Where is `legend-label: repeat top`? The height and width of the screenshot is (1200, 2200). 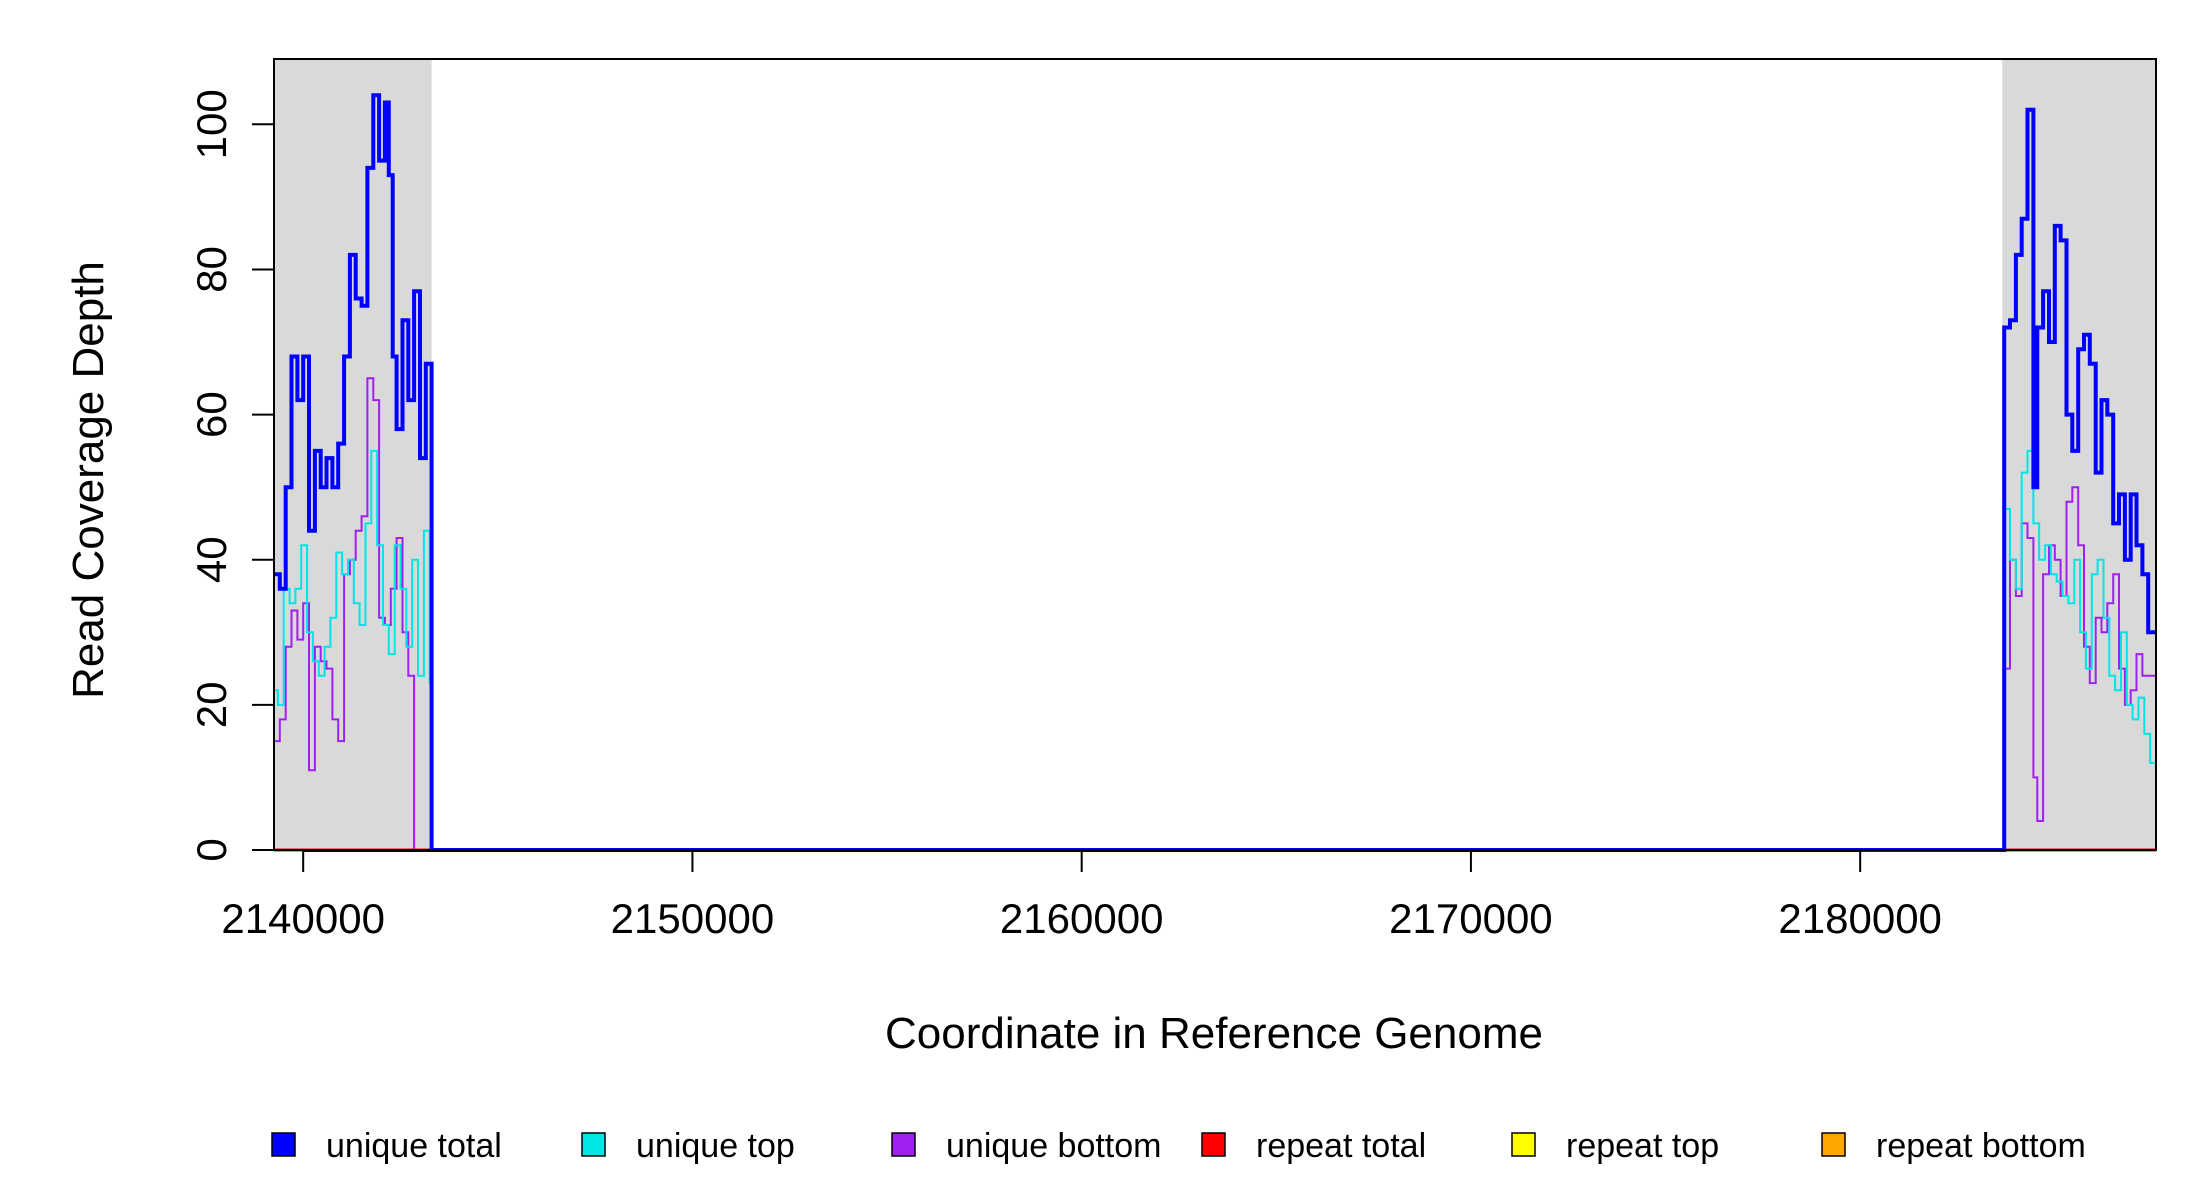 legend-label: repeat top is located at coordinates (1642, 1146).